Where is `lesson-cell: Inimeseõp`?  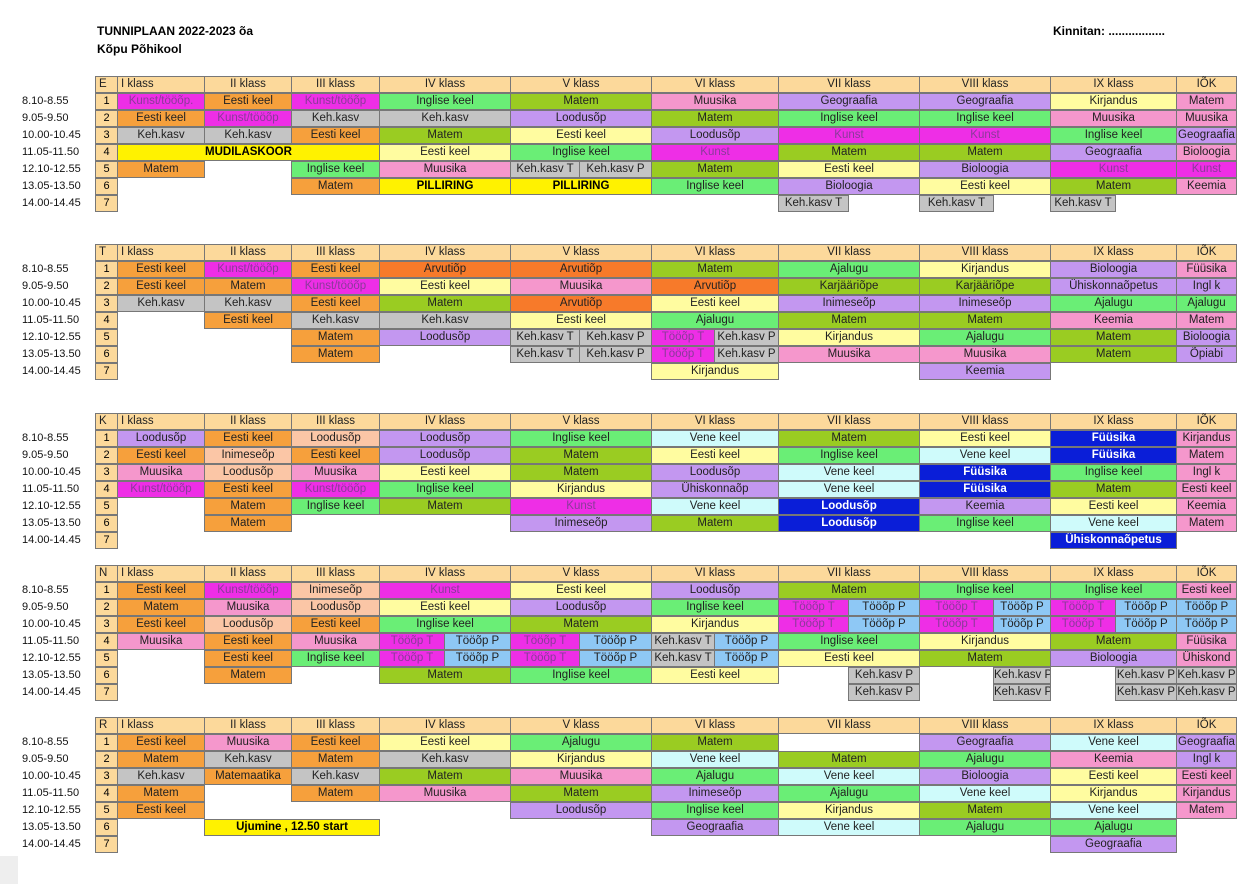 lesson-cell: Inimeseõp is located at coordinates (581, 523).